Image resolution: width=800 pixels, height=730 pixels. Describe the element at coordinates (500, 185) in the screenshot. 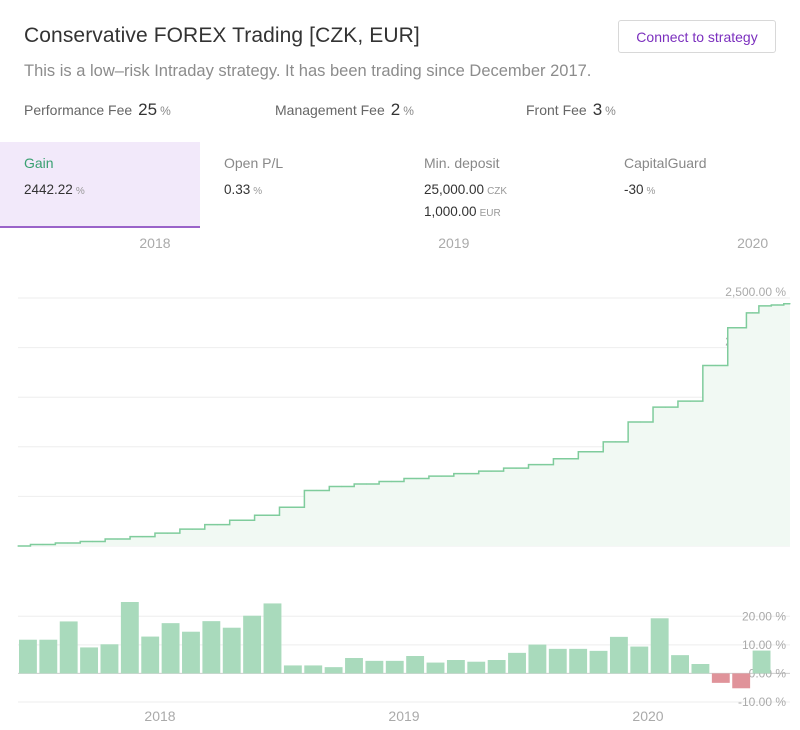

I see `tab-min-deposit: Min. deposit 25,000.00 CZK 1,000.00 EUR` at that location.